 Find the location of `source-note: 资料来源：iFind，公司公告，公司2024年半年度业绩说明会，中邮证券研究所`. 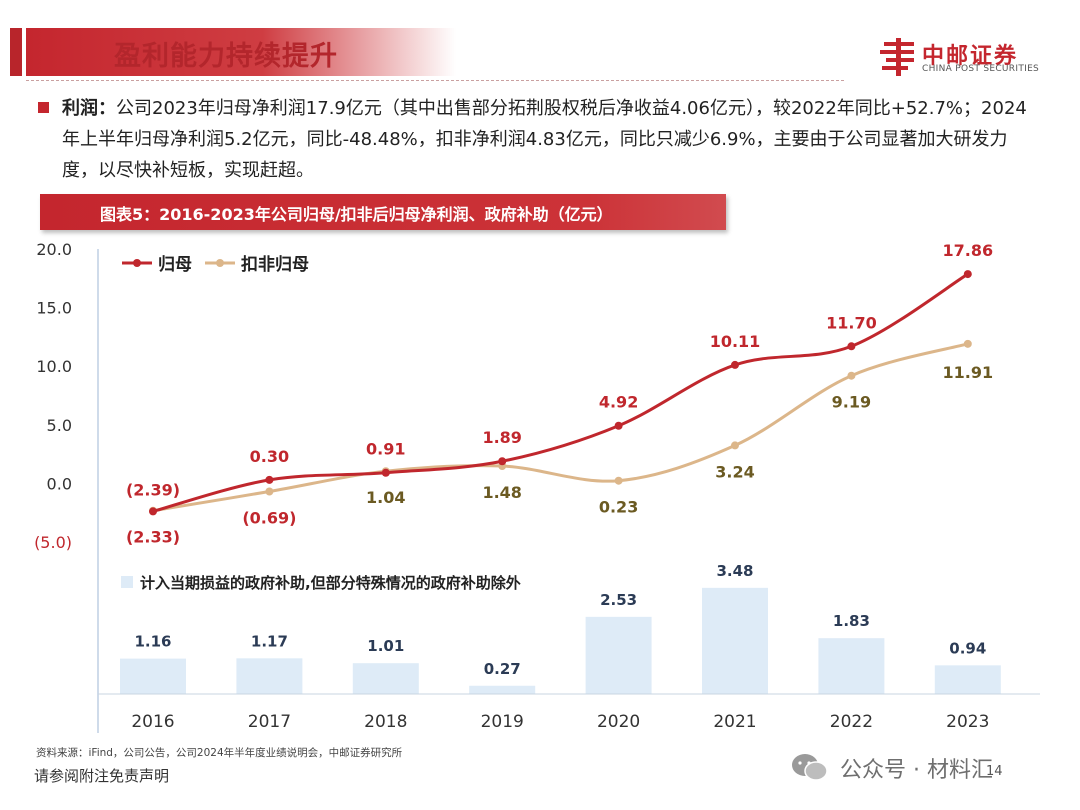

source-note: 资料来源：iFind，公司公告，公司2024年半年度业绩说明会，中邮证券研究所 is located at coordinates (219, 753).